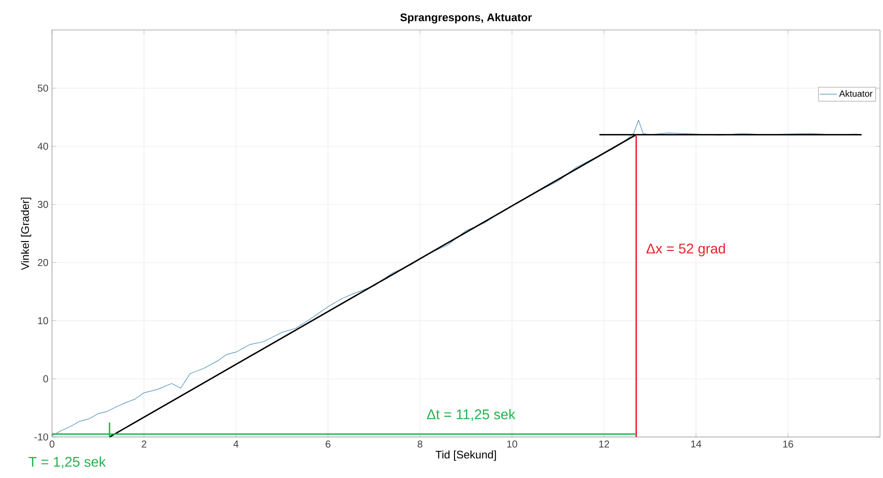  What do you see at coordinates (328, 444) in the screenshot?
I see `x-tick-label: 6` at bounding box center [328, 444].